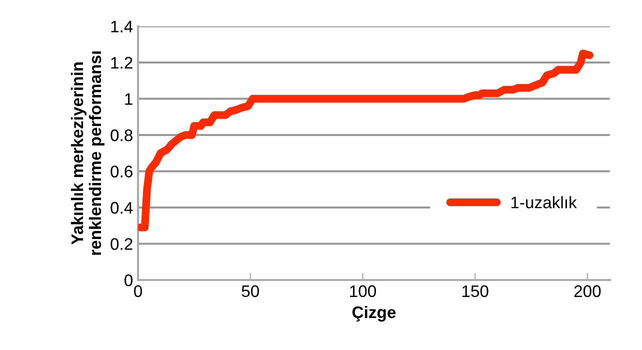 This screenshot has width=642, height=350. Describe the element at coordinates (87, 153) in the screenshot. I see `y-axis-title: Yakınlık merkeziyerinin renklendirme performansı` at that location.